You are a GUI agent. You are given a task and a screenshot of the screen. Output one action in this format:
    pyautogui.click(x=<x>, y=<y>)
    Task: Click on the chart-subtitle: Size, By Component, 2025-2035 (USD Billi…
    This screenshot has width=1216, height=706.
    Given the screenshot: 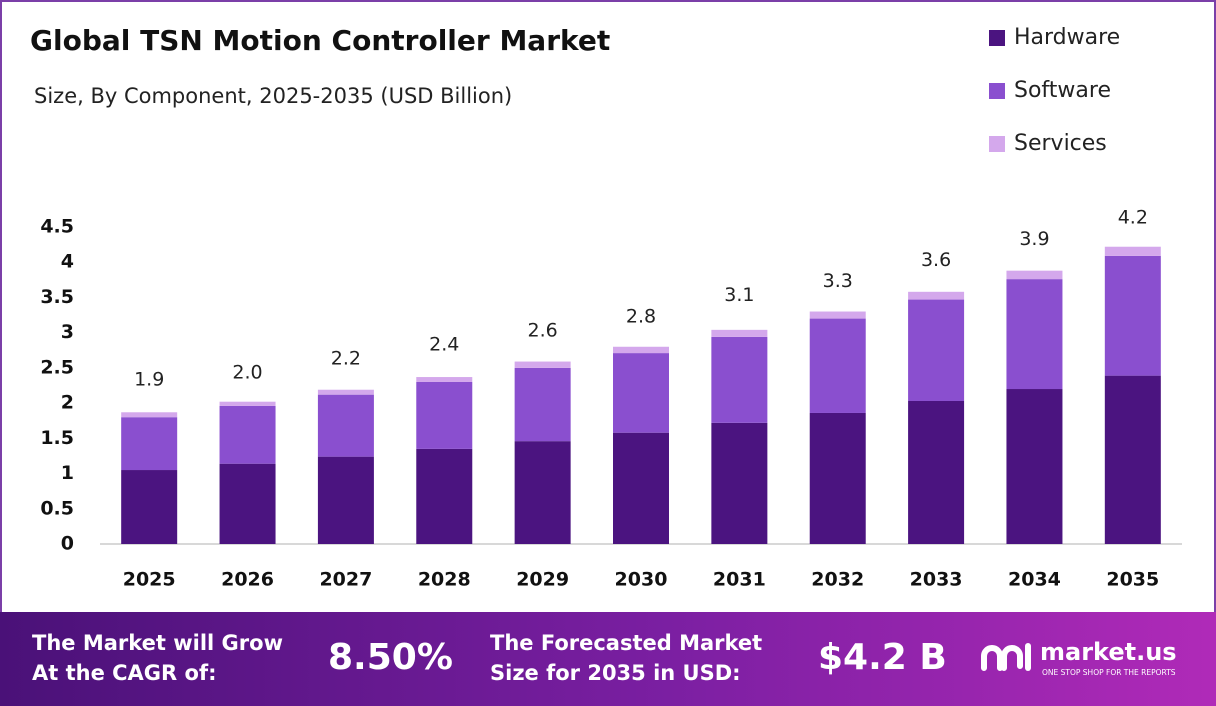 What is the action you would take?
    pyautogui.click(x=273, y=96)
    